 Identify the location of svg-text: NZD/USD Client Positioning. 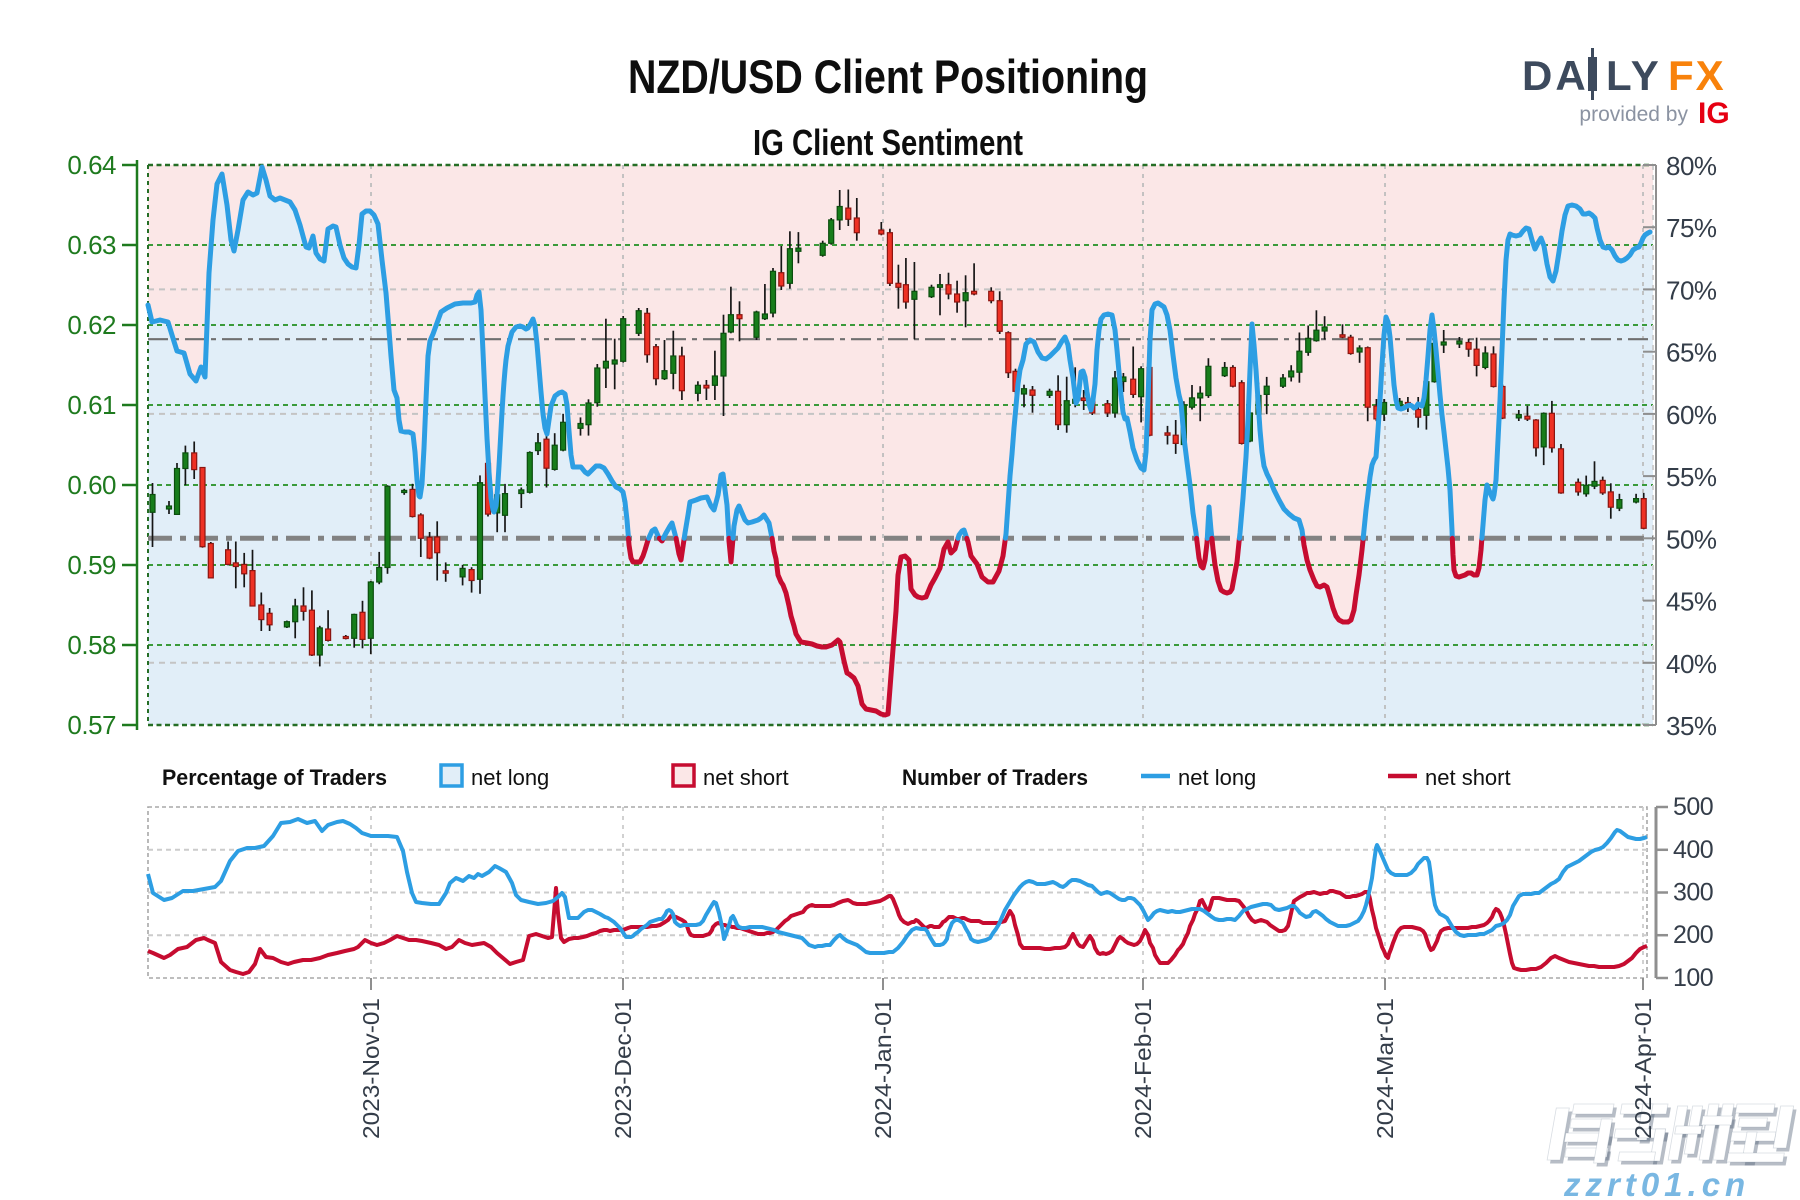
(888, 76).